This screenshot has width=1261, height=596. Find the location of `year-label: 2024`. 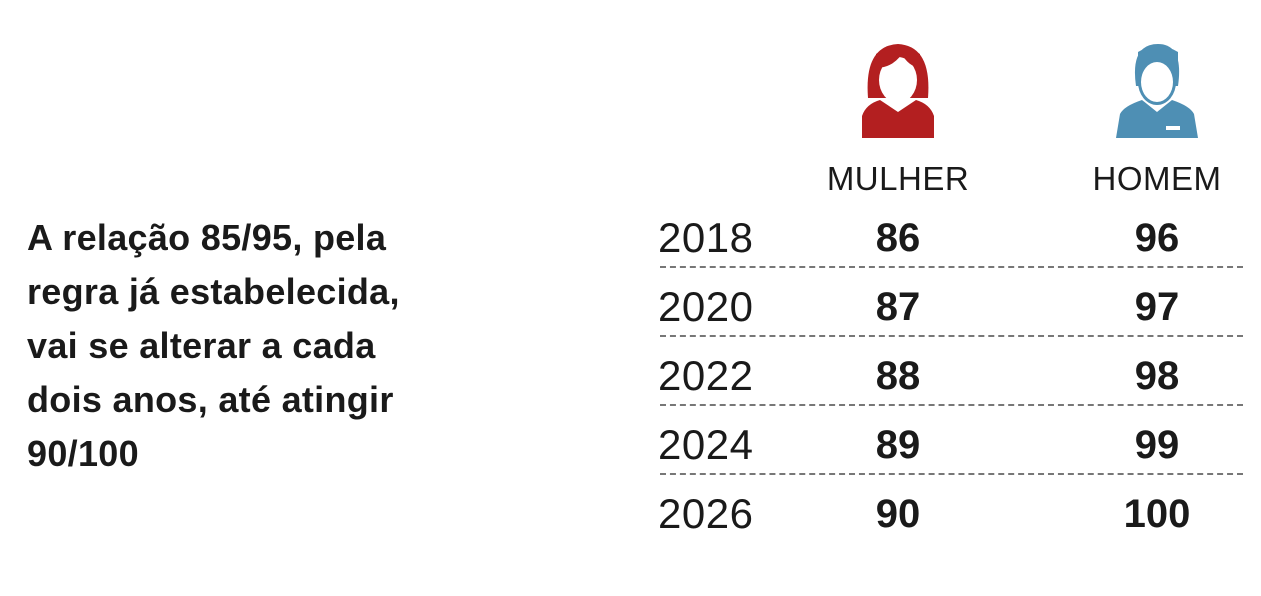

year-label: 2024 is located at coordinates (706, 444).